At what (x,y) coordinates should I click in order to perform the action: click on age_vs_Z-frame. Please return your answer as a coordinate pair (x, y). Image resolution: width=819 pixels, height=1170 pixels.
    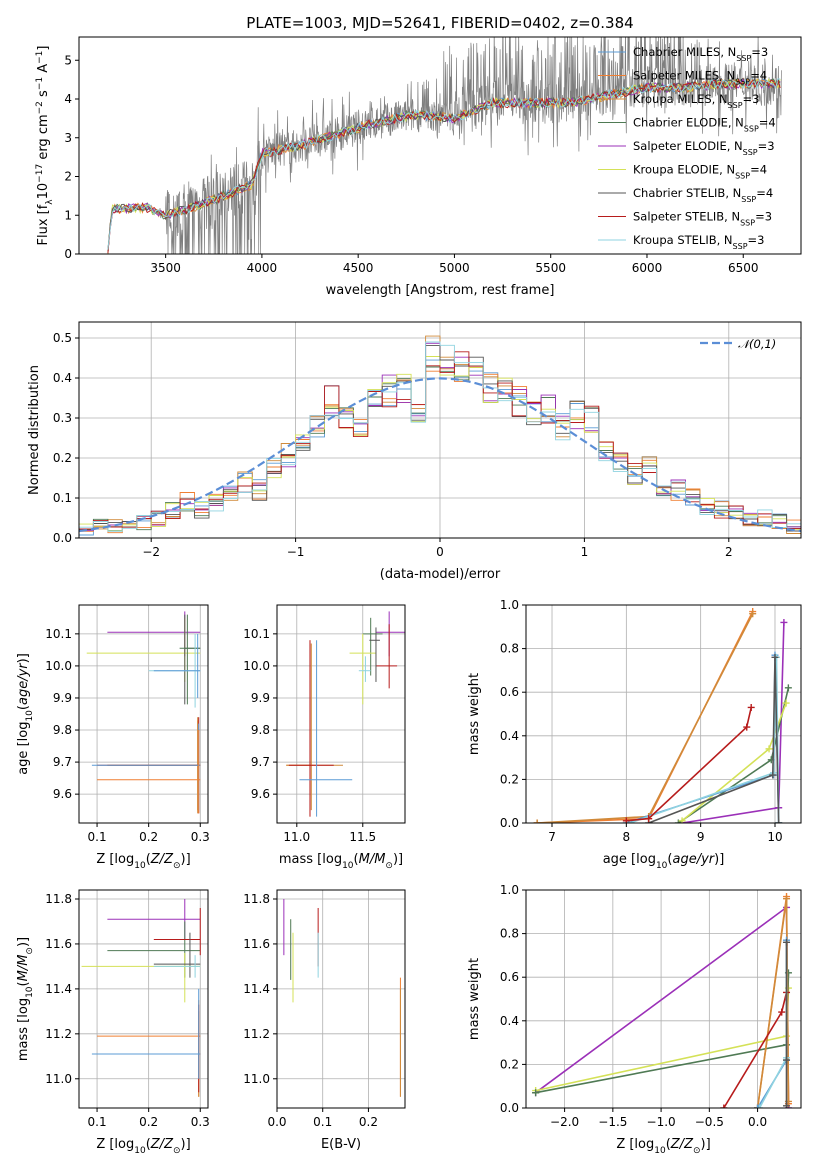
    Looking at the image, I should click on (143, 714).